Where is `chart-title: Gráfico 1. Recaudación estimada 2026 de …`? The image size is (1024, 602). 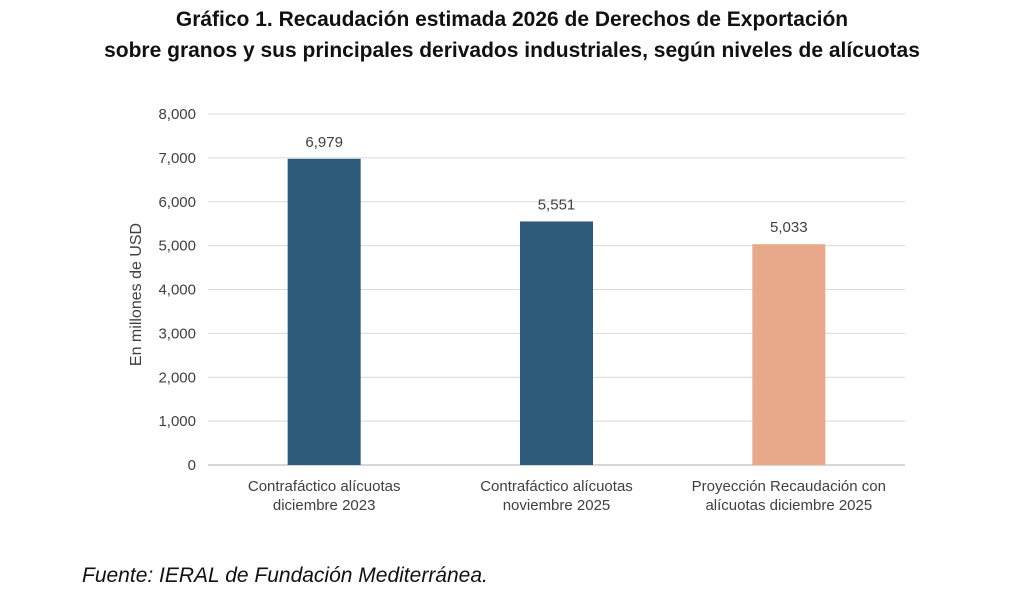
chart-title: Gráfico 1. Recaudación estimada 2026 de … is located at coordinates (512, 35).